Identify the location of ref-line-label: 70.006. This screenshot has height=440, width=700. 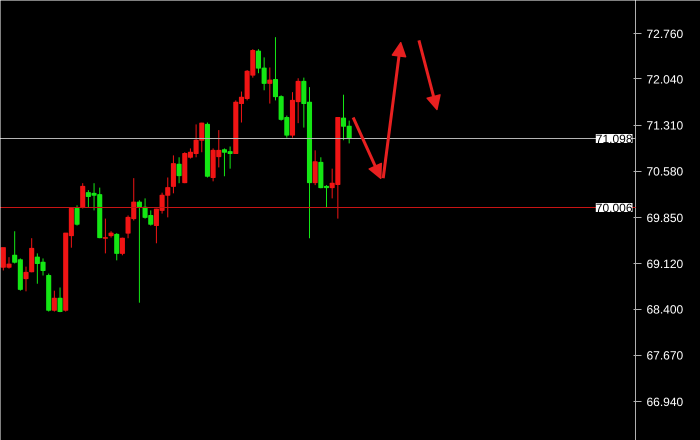
(614, 207).